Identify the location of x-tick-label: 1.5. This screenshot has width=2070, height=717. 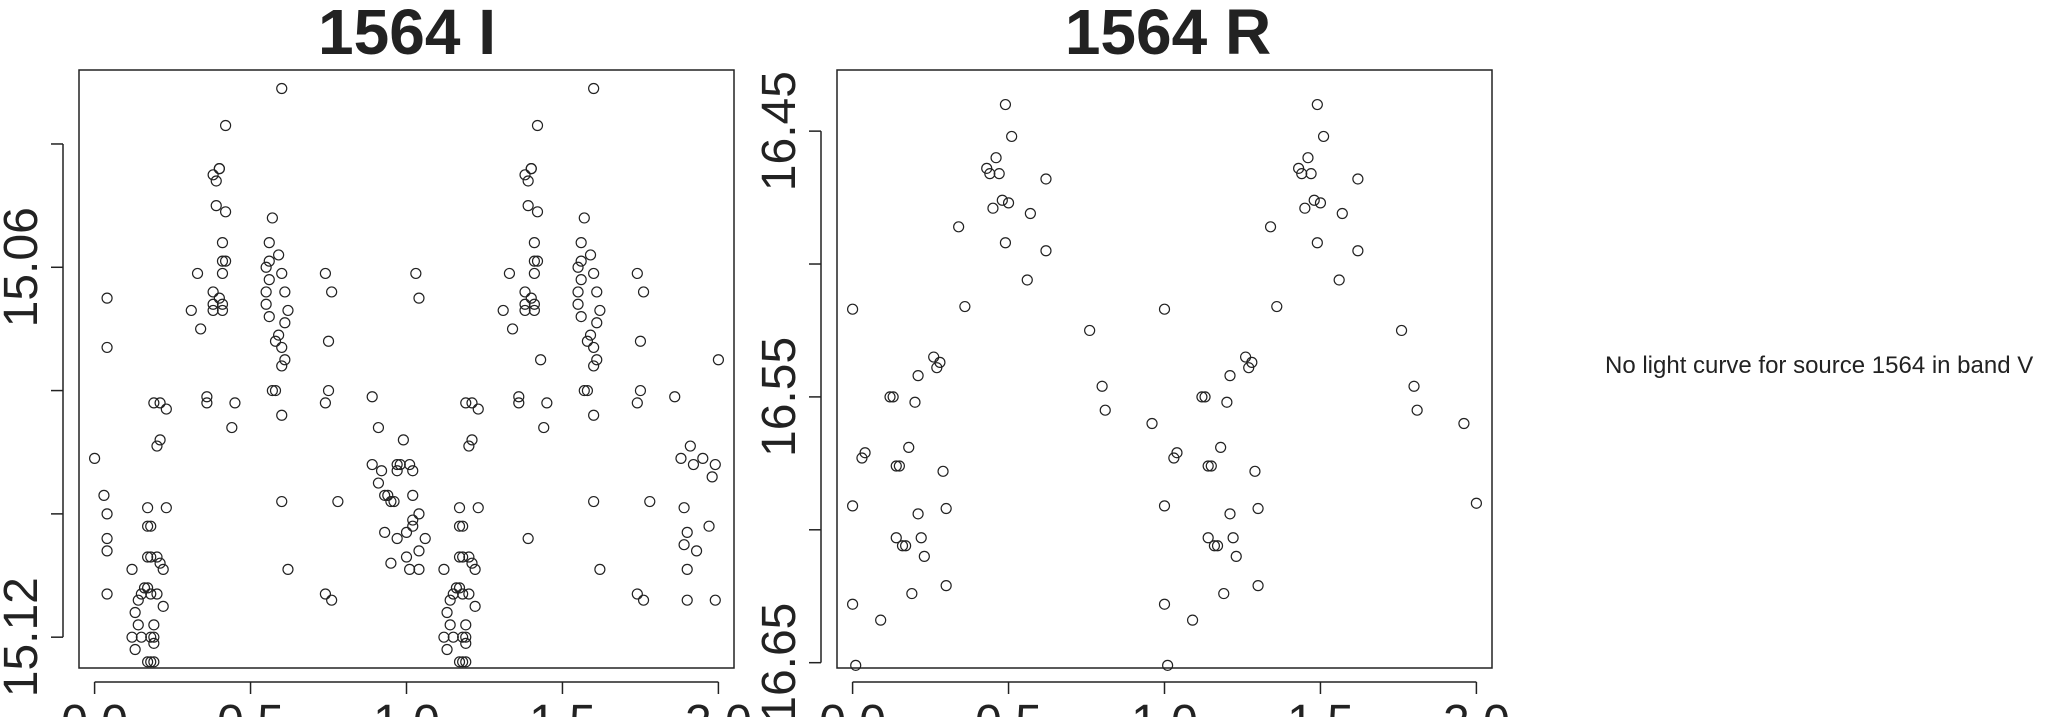
(1320, 706).